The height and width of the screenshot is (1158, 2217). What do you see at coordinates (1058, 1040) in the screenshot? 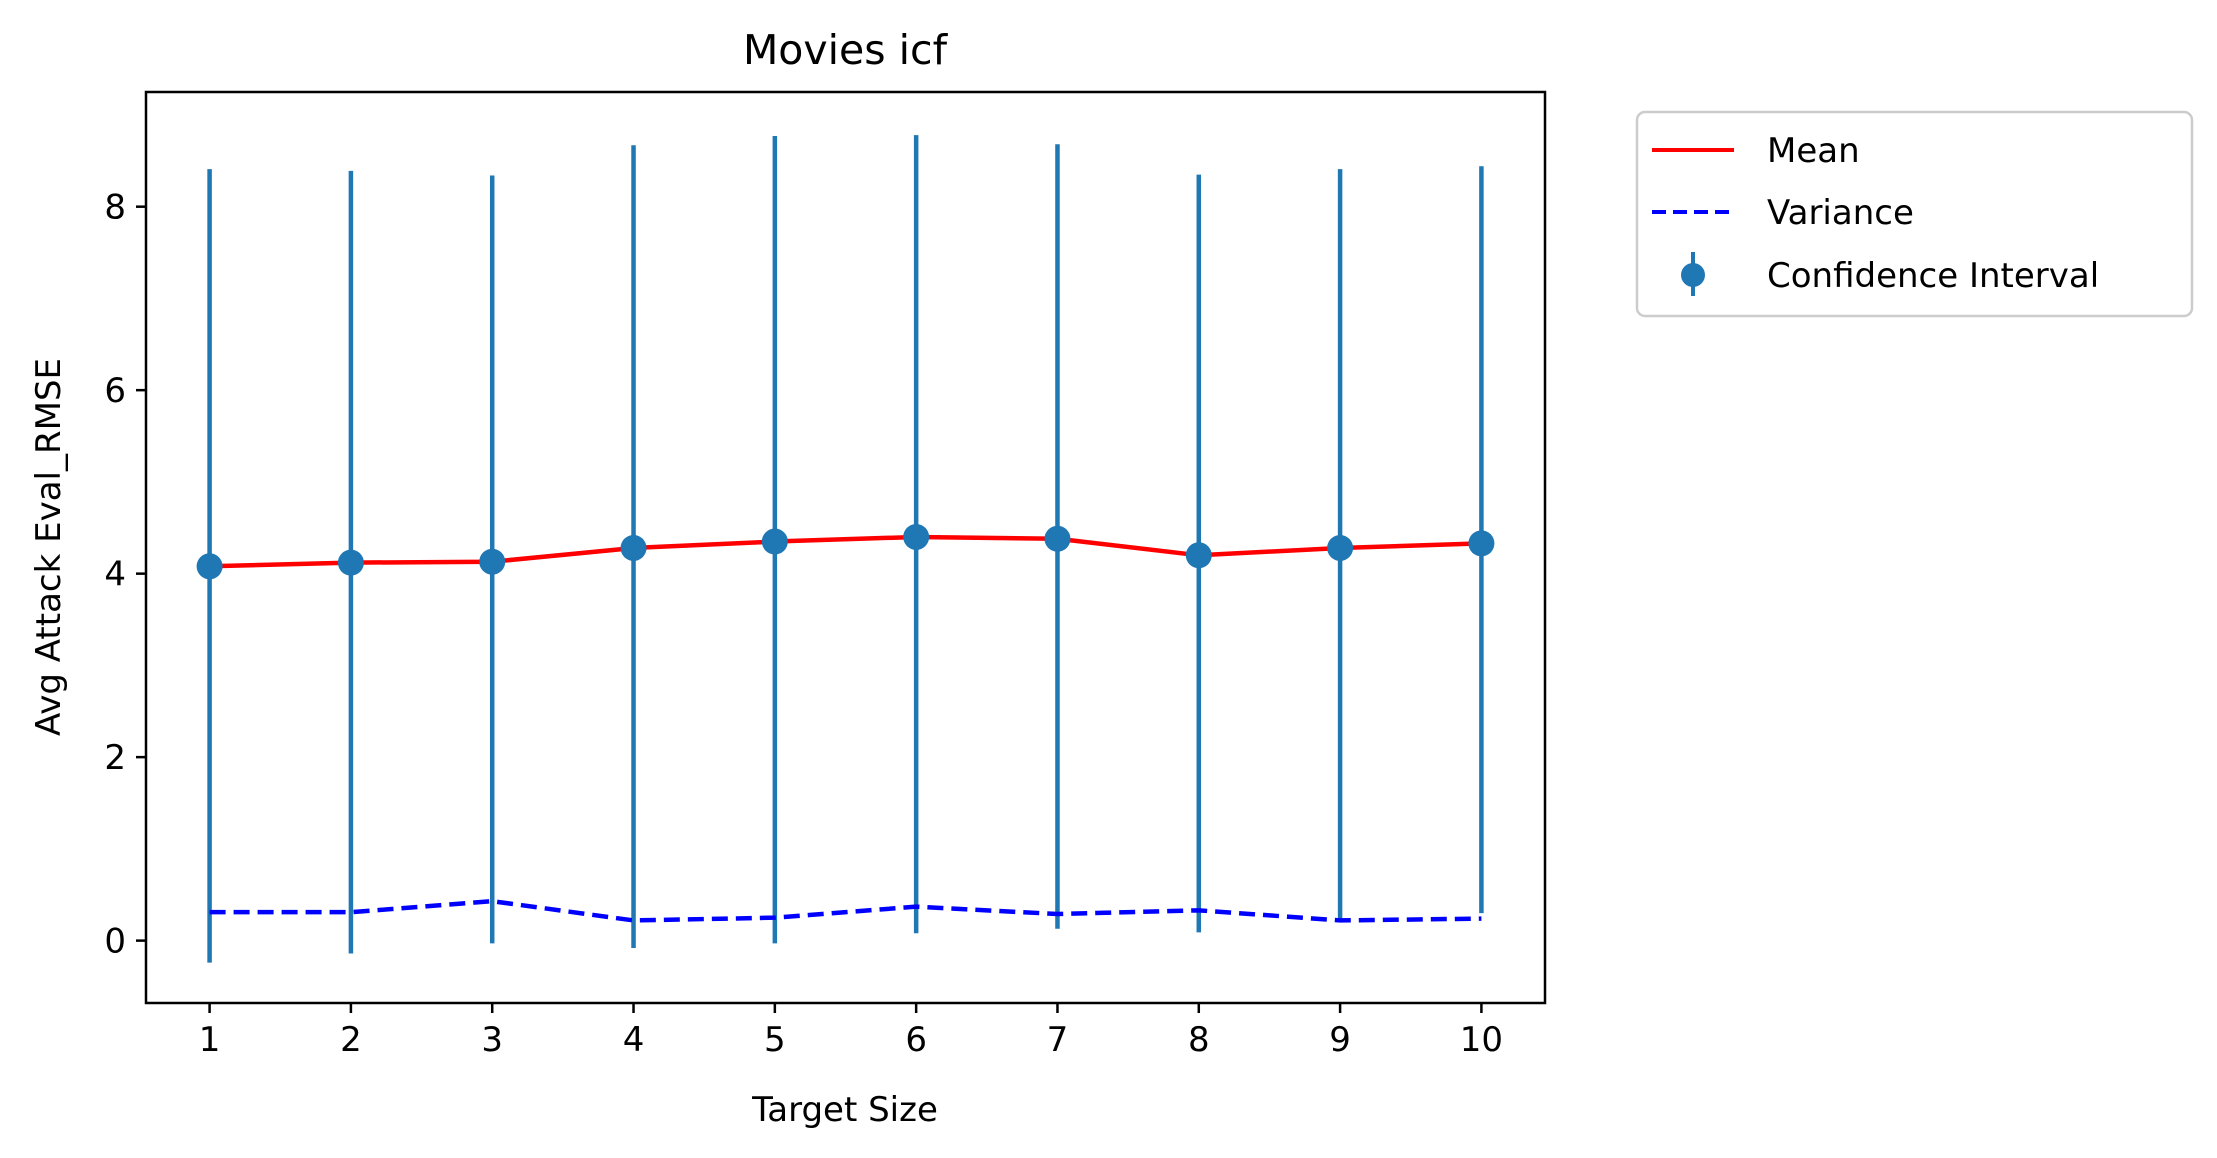
I see `x-tick-label: 7` at bounding box center [1058, 1040].